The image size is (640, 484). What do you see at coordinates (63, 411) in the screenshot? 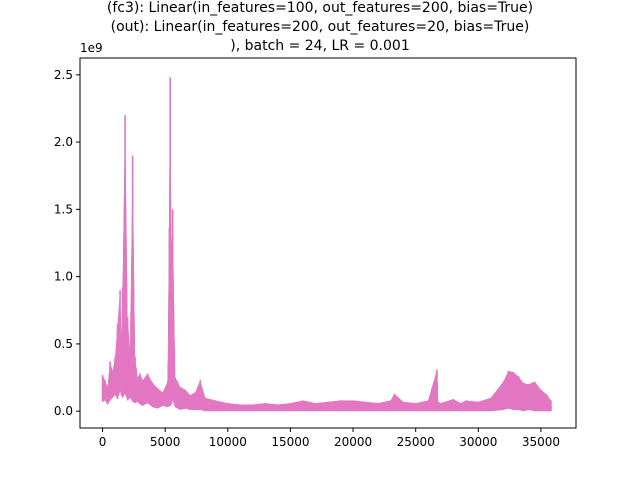
I see `y-tick-label: 0.0` at bounding box center [63, 411].